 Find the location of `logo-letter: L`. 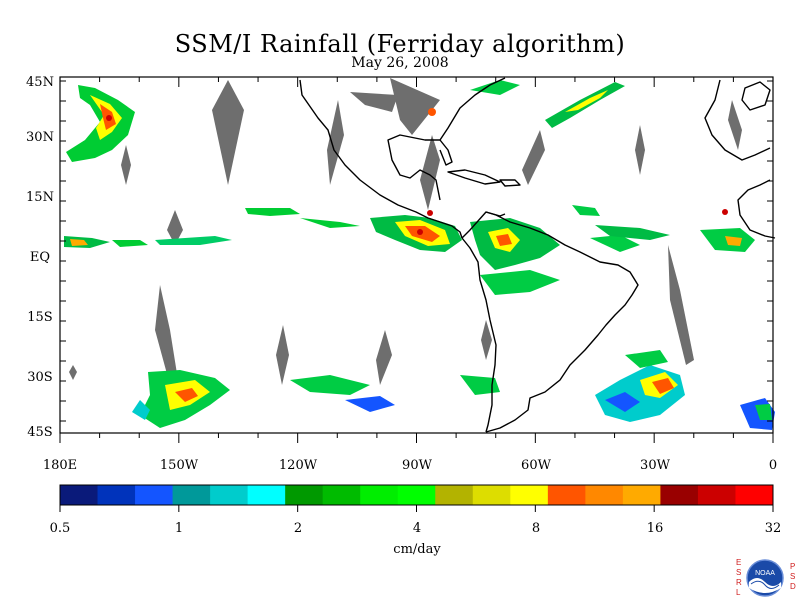

logo-letter: L is located at coordinates (738, 592).